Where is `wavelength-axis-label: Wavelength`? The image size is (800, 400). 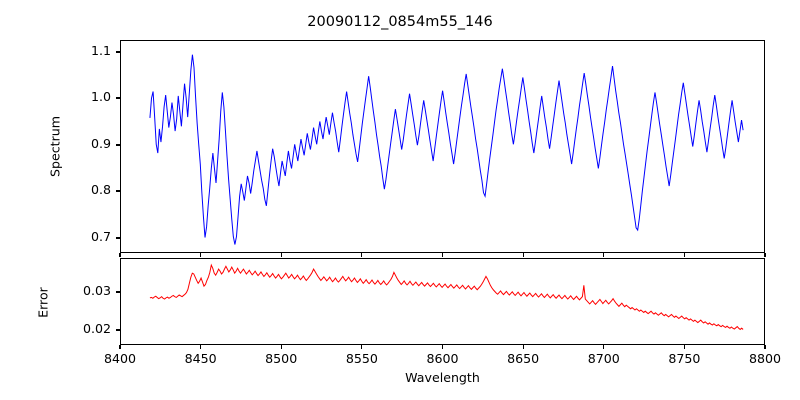 wavelength-axis-label: Wavelength is located at coordinates (442, 377).